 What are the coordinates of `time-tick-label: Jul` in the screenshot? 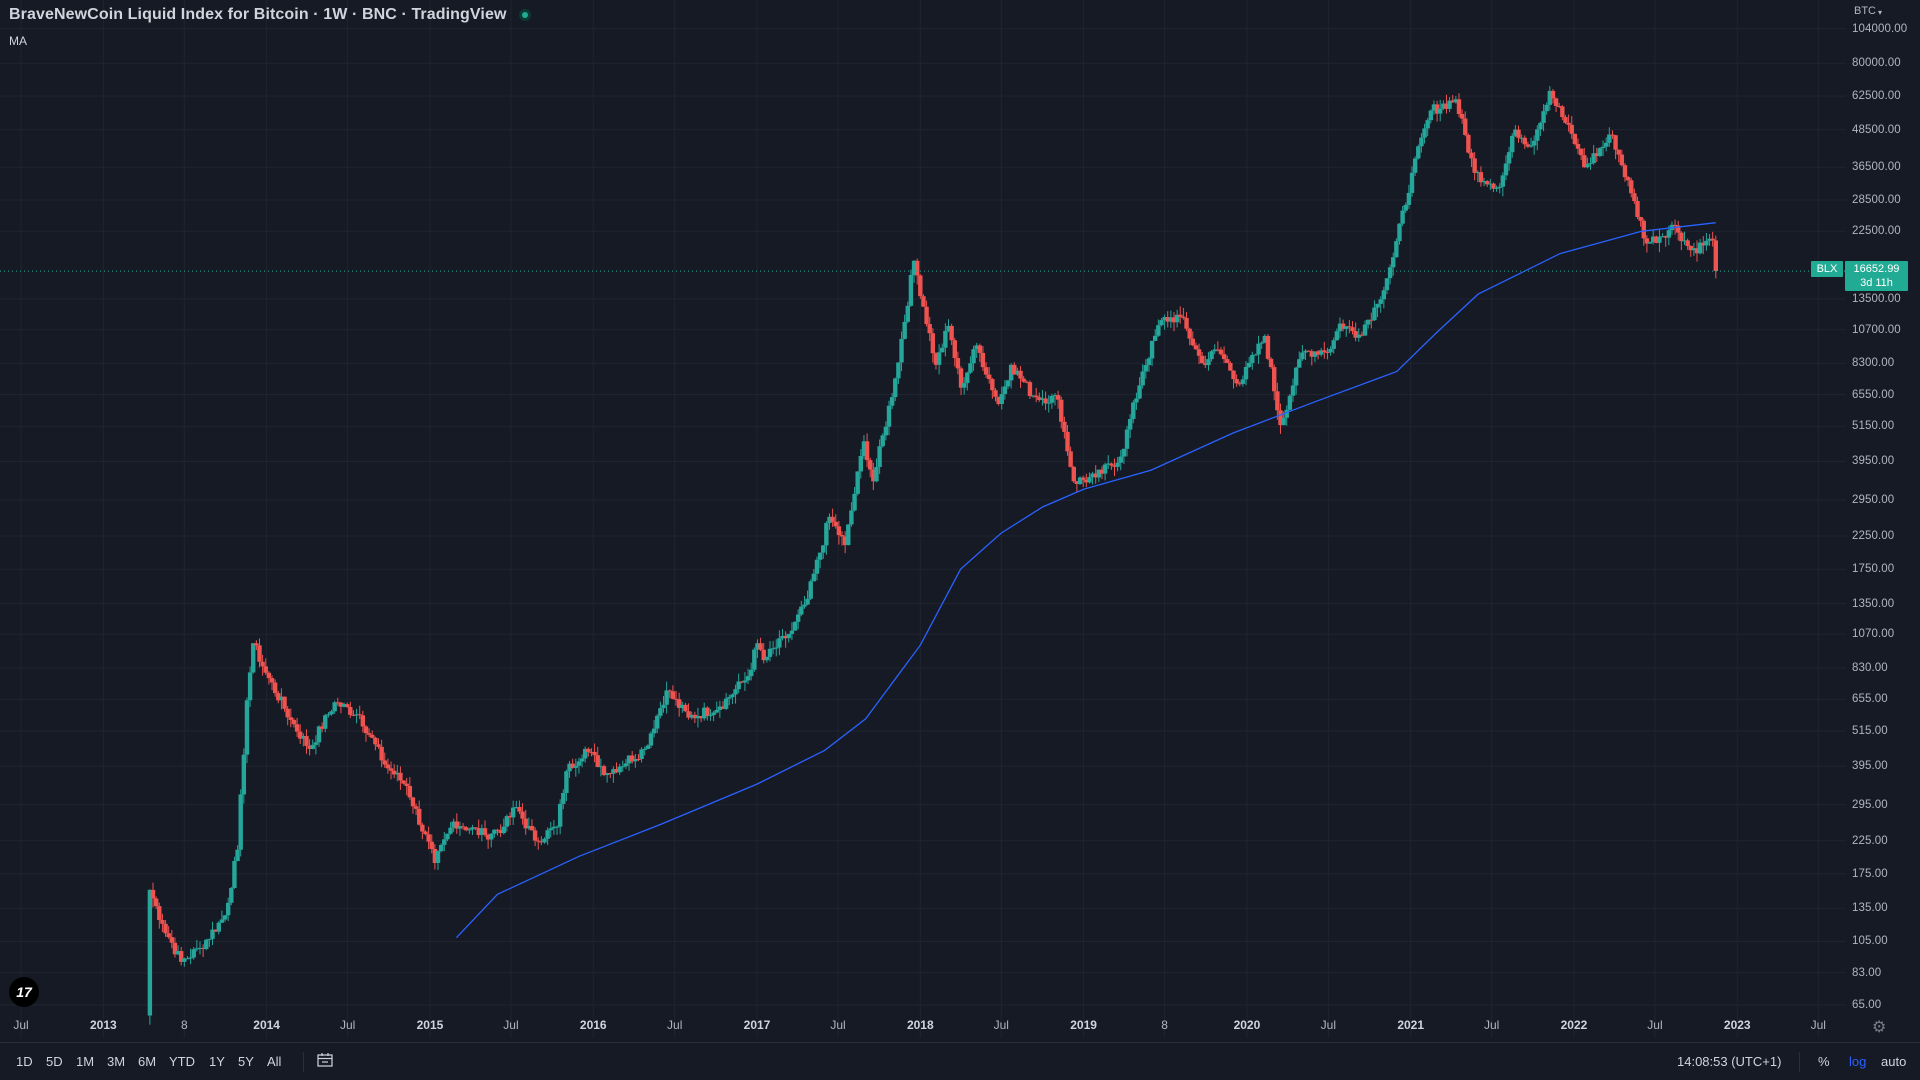 It's located at (511, 1025).